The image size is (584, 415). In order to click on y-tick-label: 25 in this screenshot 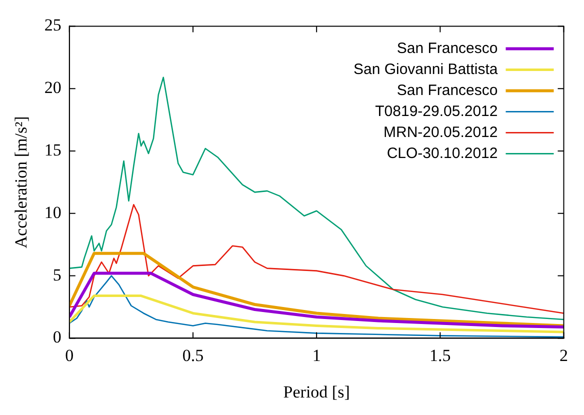, I will do `click(53, 25)`.